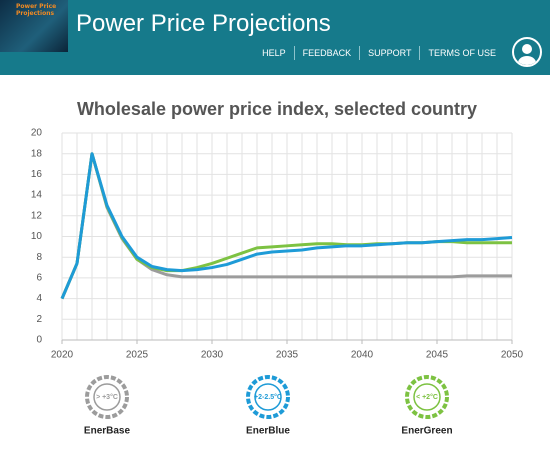 Image resolution: width=550 pixels, height=458 pixels. Describe the element at coordinates (212, 355) in the screenshot. I see `x-tick-label: 2030` at that location.